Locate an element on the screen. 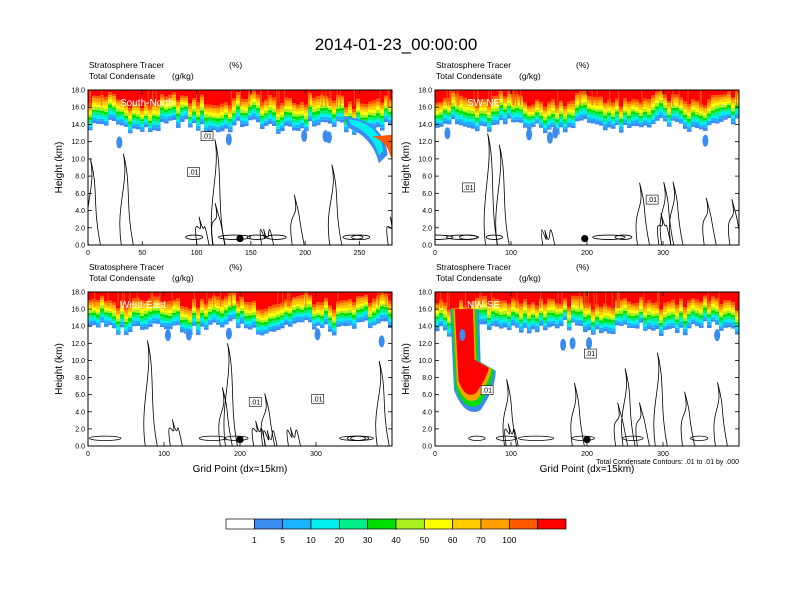 This screenshot has width=792, height=612. panel-title: South-North is located at coordinates (147, 103).